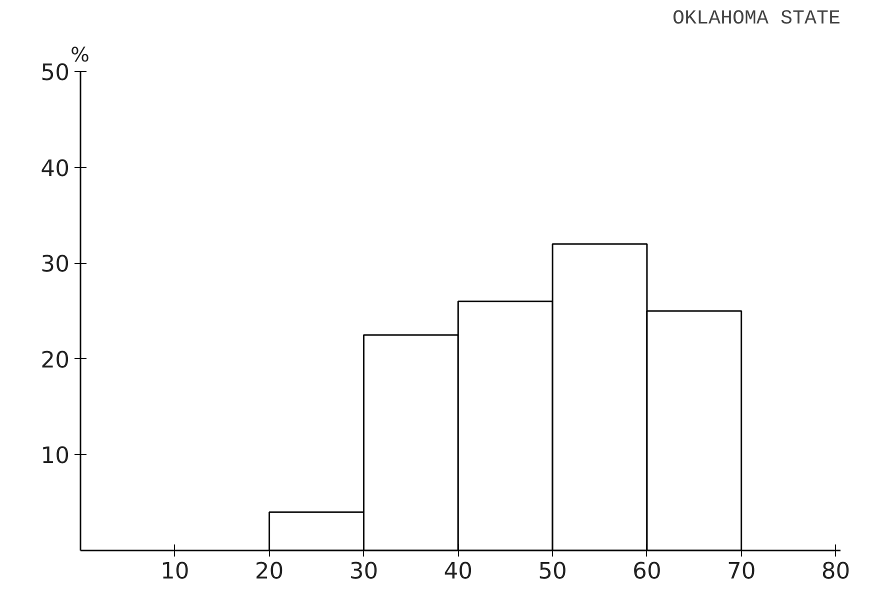 The height and width of the screenshot is (600, 883). I want to click on y-tick-label: 30, so click(55, 265).